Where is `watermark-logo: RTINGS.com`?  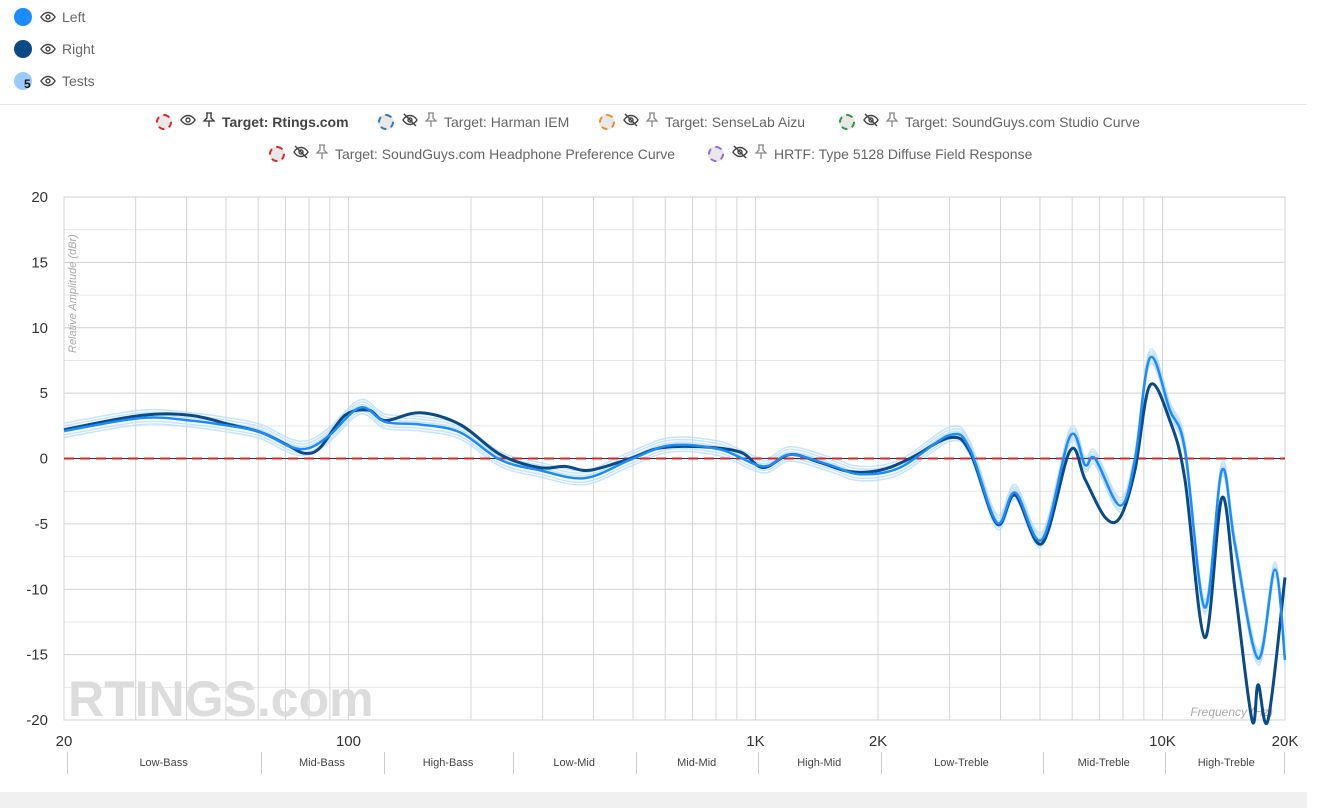 watermark-logo: RTINGS.com is located at coordinates (221, 699).